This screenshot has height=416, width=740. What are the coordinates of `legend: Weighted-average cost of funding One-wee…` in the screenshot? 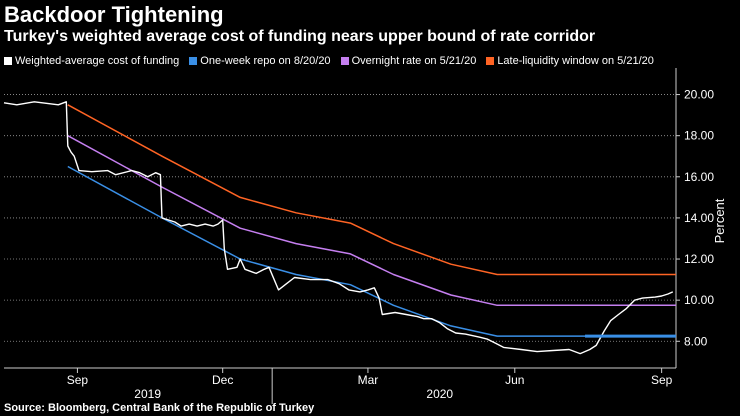 It's located at (329, 61).